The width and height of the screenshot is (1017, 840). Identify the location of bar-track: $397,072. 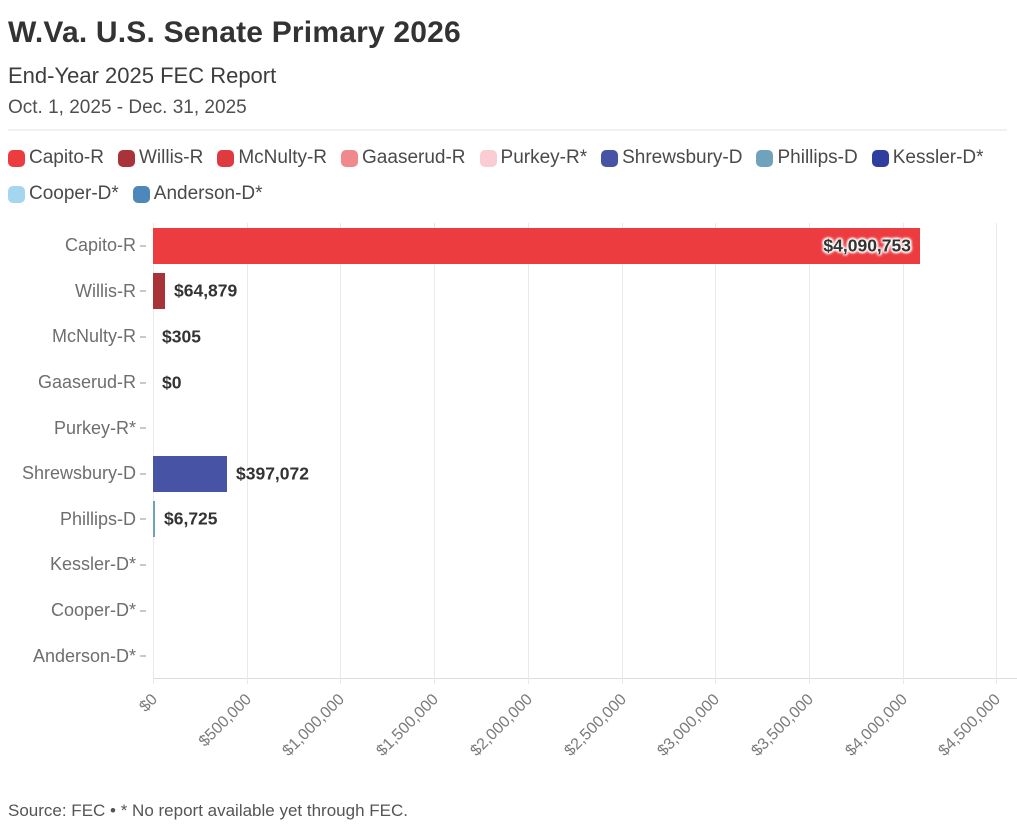
(580, 473).